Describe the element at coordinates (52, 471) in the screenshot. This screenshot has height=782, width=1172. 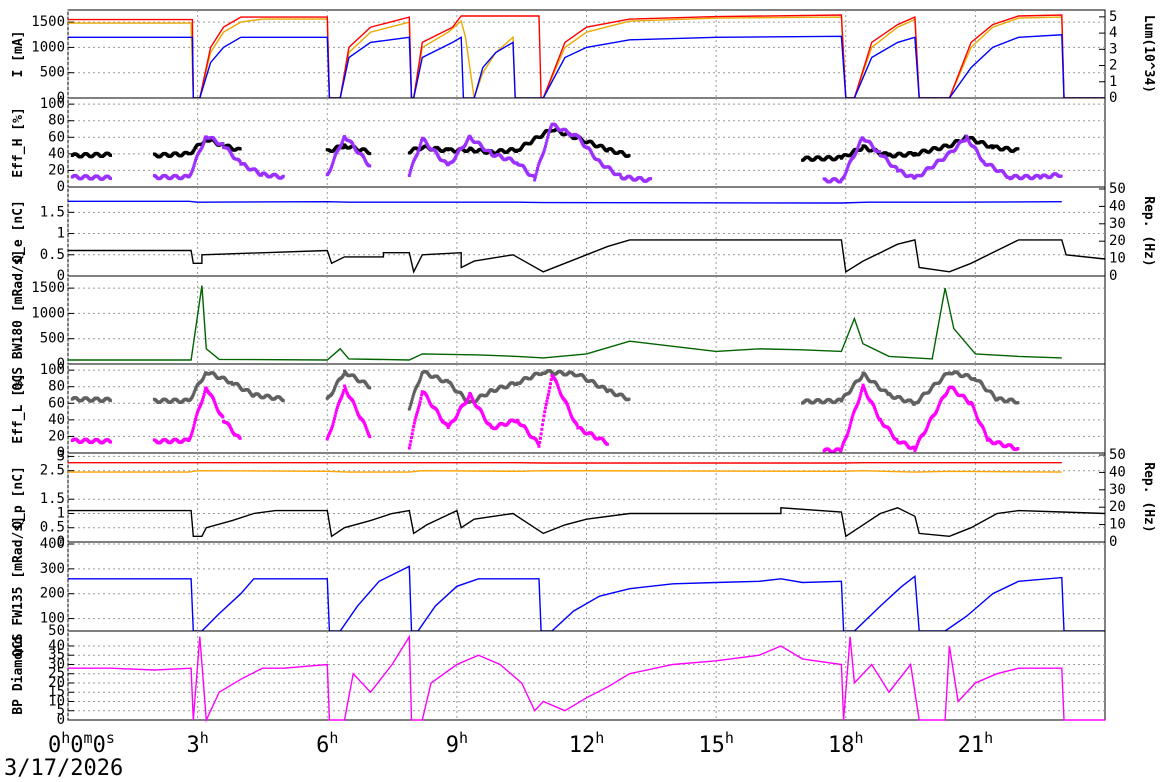
I see `y-tick-label: 2.5` at that location.